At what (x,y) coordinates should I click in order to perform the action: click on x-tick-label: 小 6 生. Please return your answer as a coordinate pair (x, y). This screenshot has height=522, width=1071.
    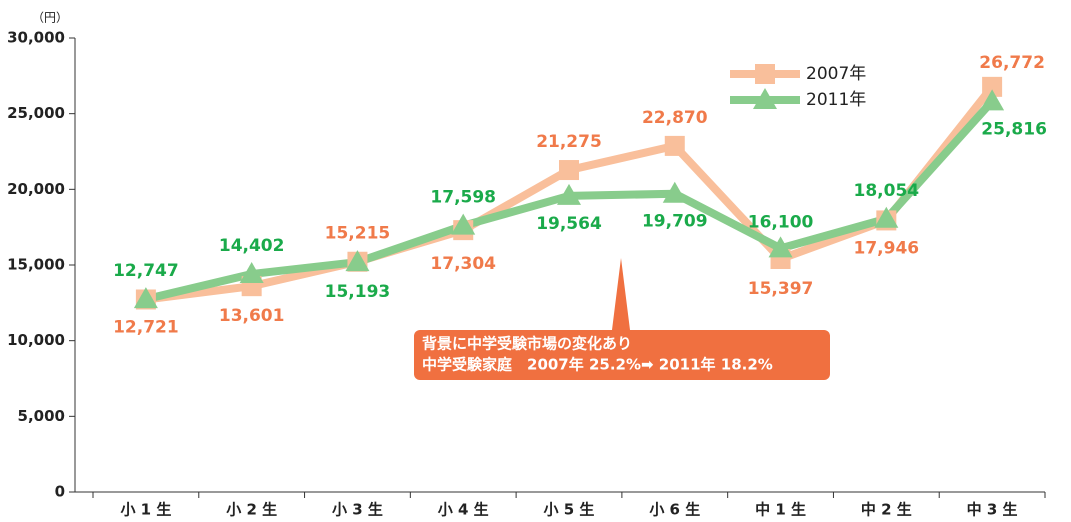
    Looking at the image, I should click on (674, 510).